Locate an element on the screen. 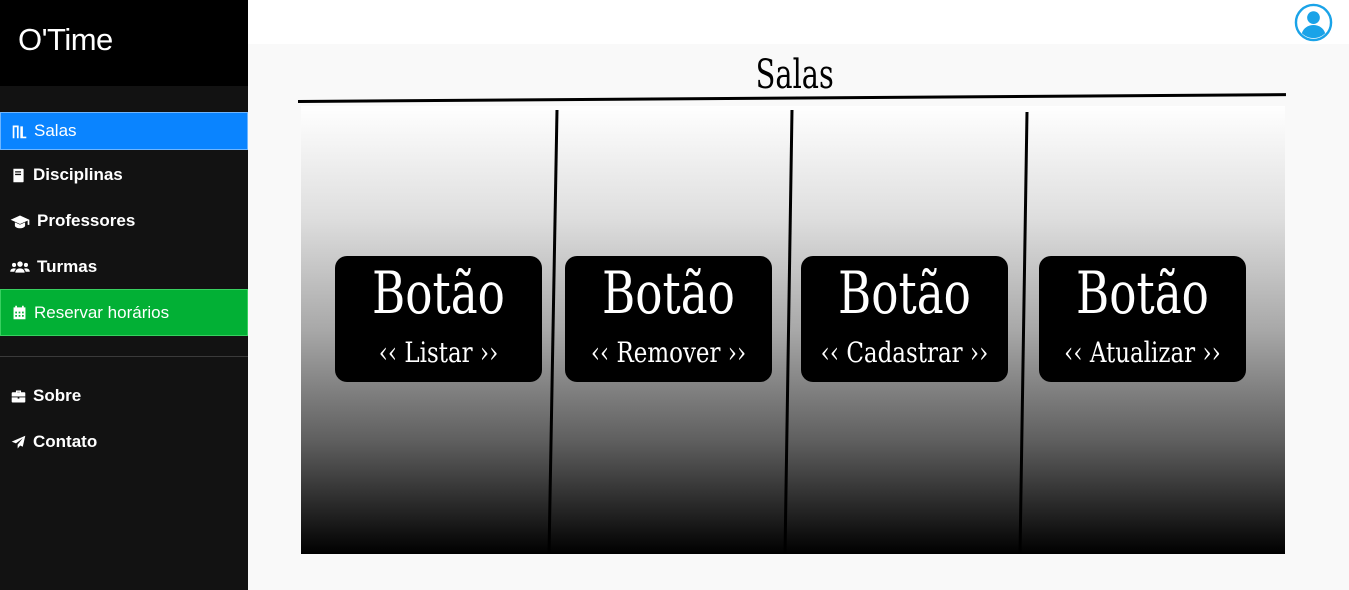  list-button: Botão ‹‹ Listar ›› is located at coordinates (438, 319).